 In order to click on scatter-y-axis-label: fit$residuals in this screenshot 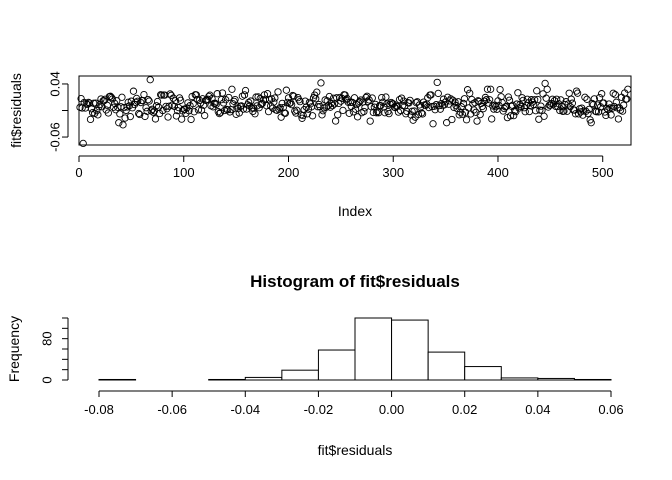, I will do `click(16, 110)`.